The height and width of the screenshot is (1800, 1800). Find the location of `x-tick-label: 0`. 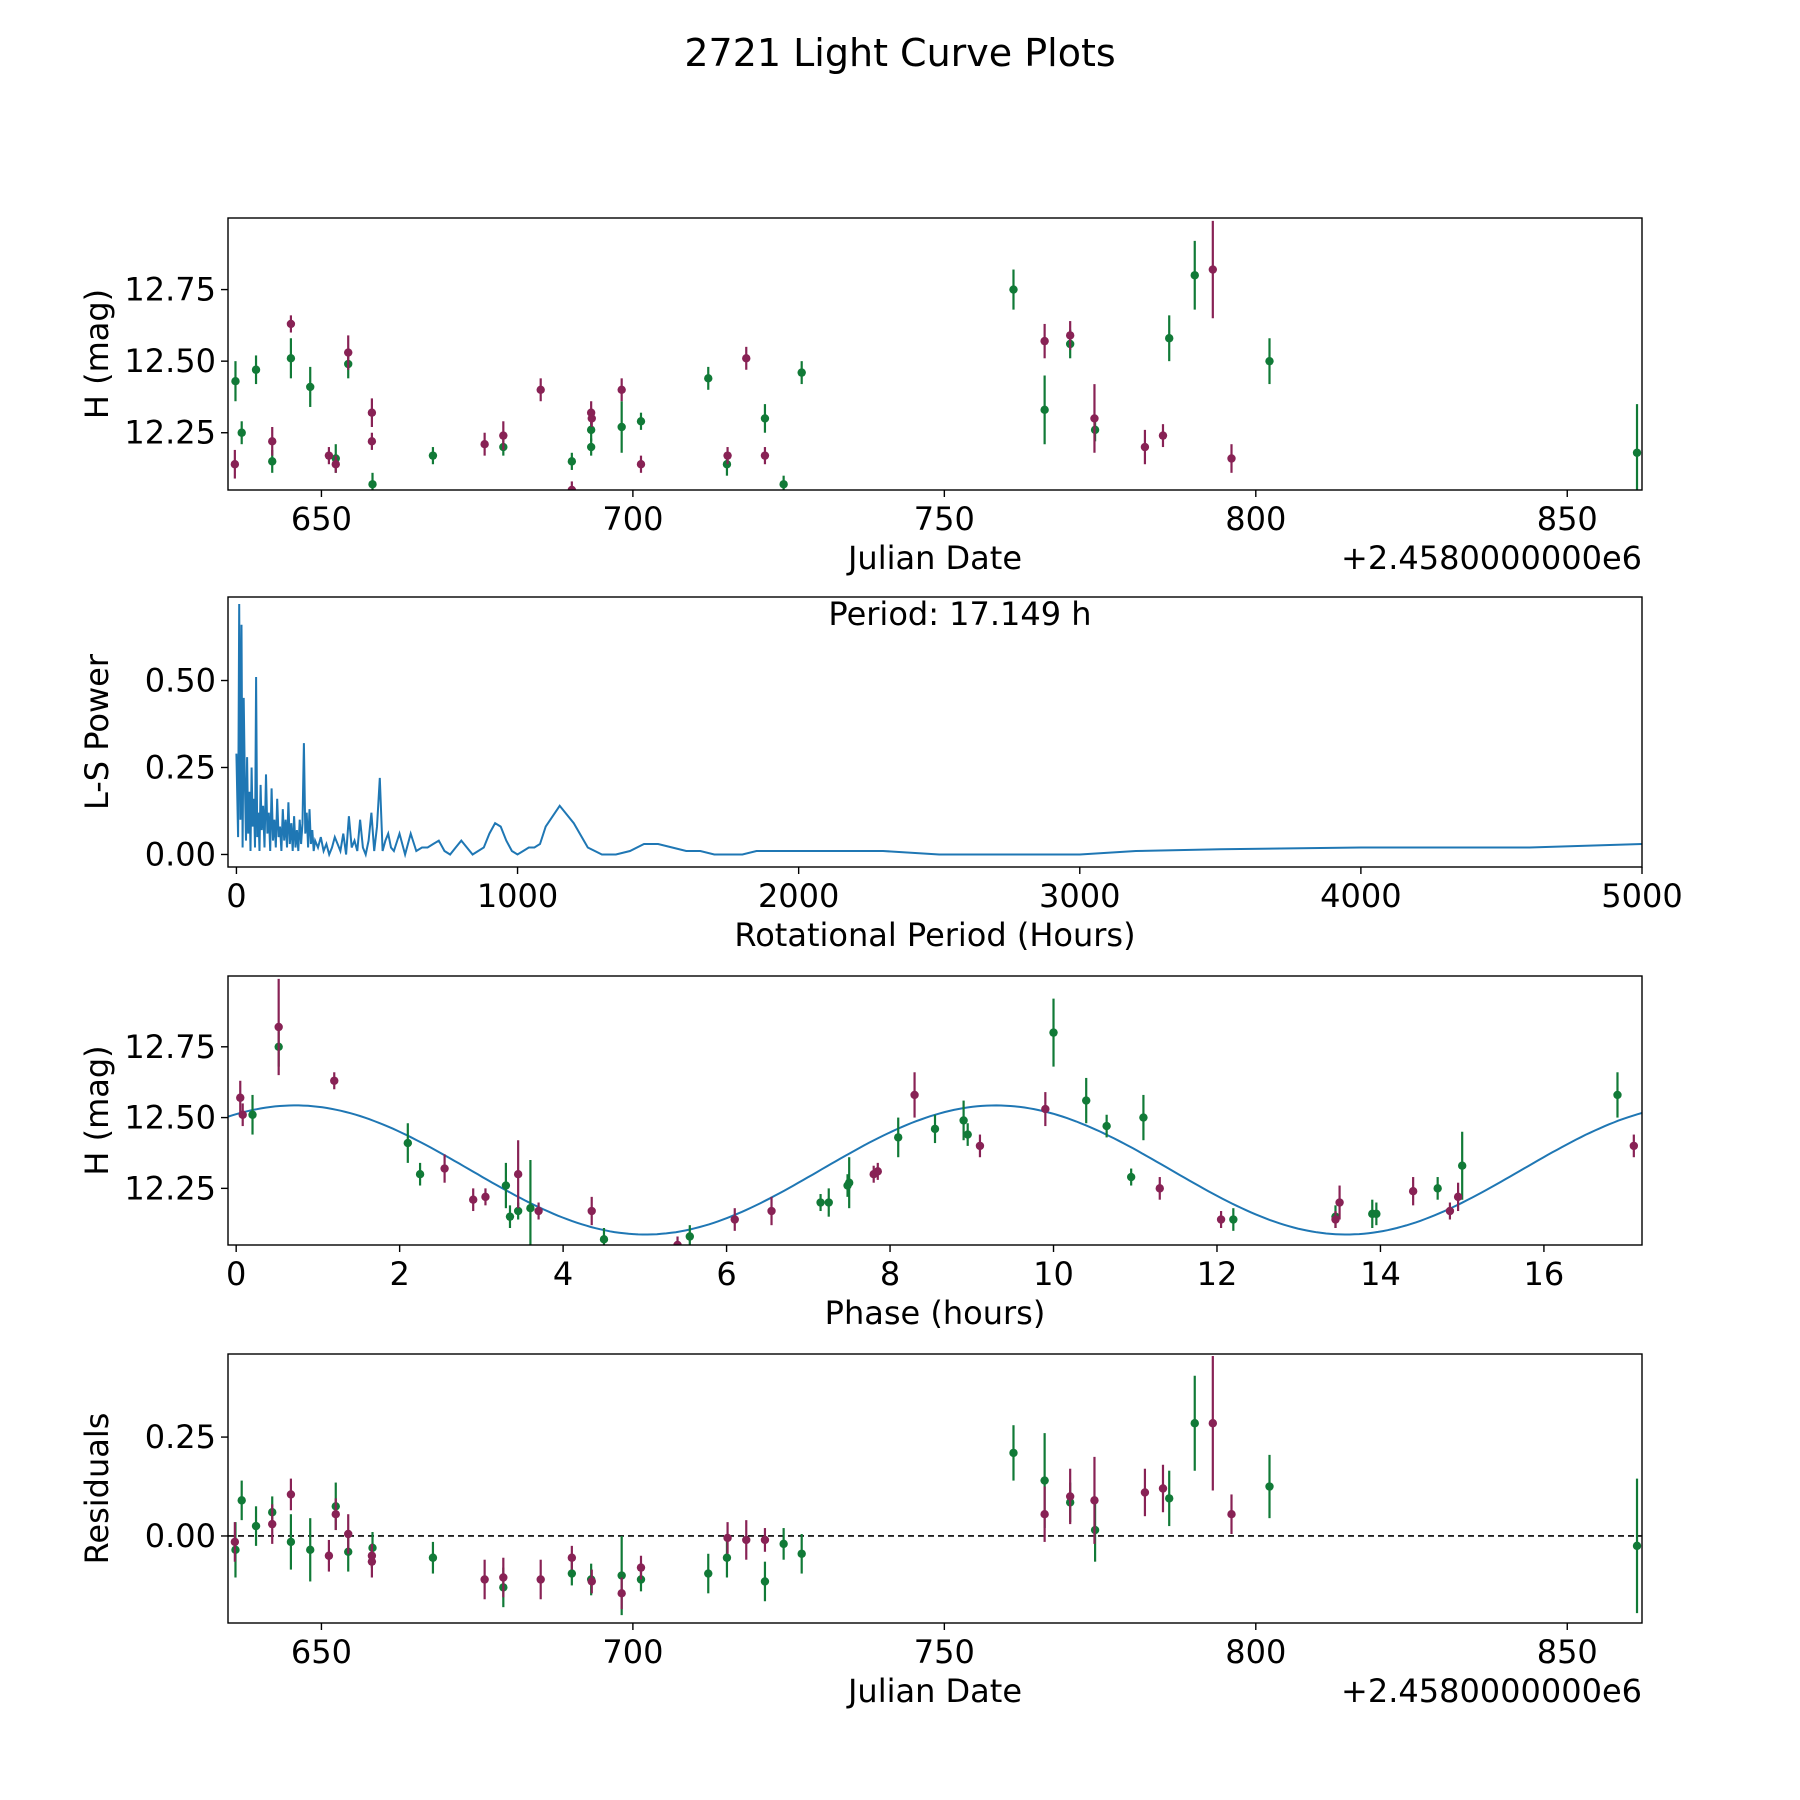

x-tick-label: 0 is located at coordinates (236, 896).